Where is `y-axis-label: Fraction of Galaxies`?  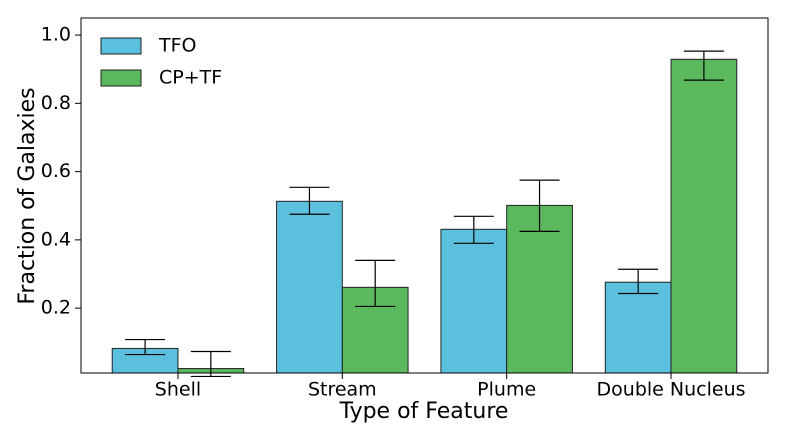 y-axis-label: Fraction of Galaxies is located at coordinates (27, 195).